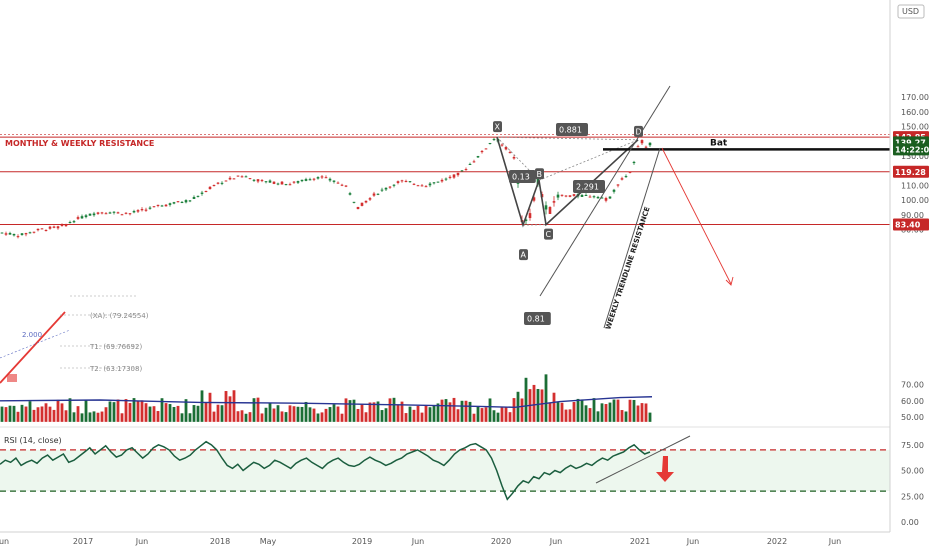 This screenshot has height=550, width=932. What do you see at coordinates (777, 541) in the screenshot?
I see `time-tick-label: 2022` at bounding box center [777, 541].